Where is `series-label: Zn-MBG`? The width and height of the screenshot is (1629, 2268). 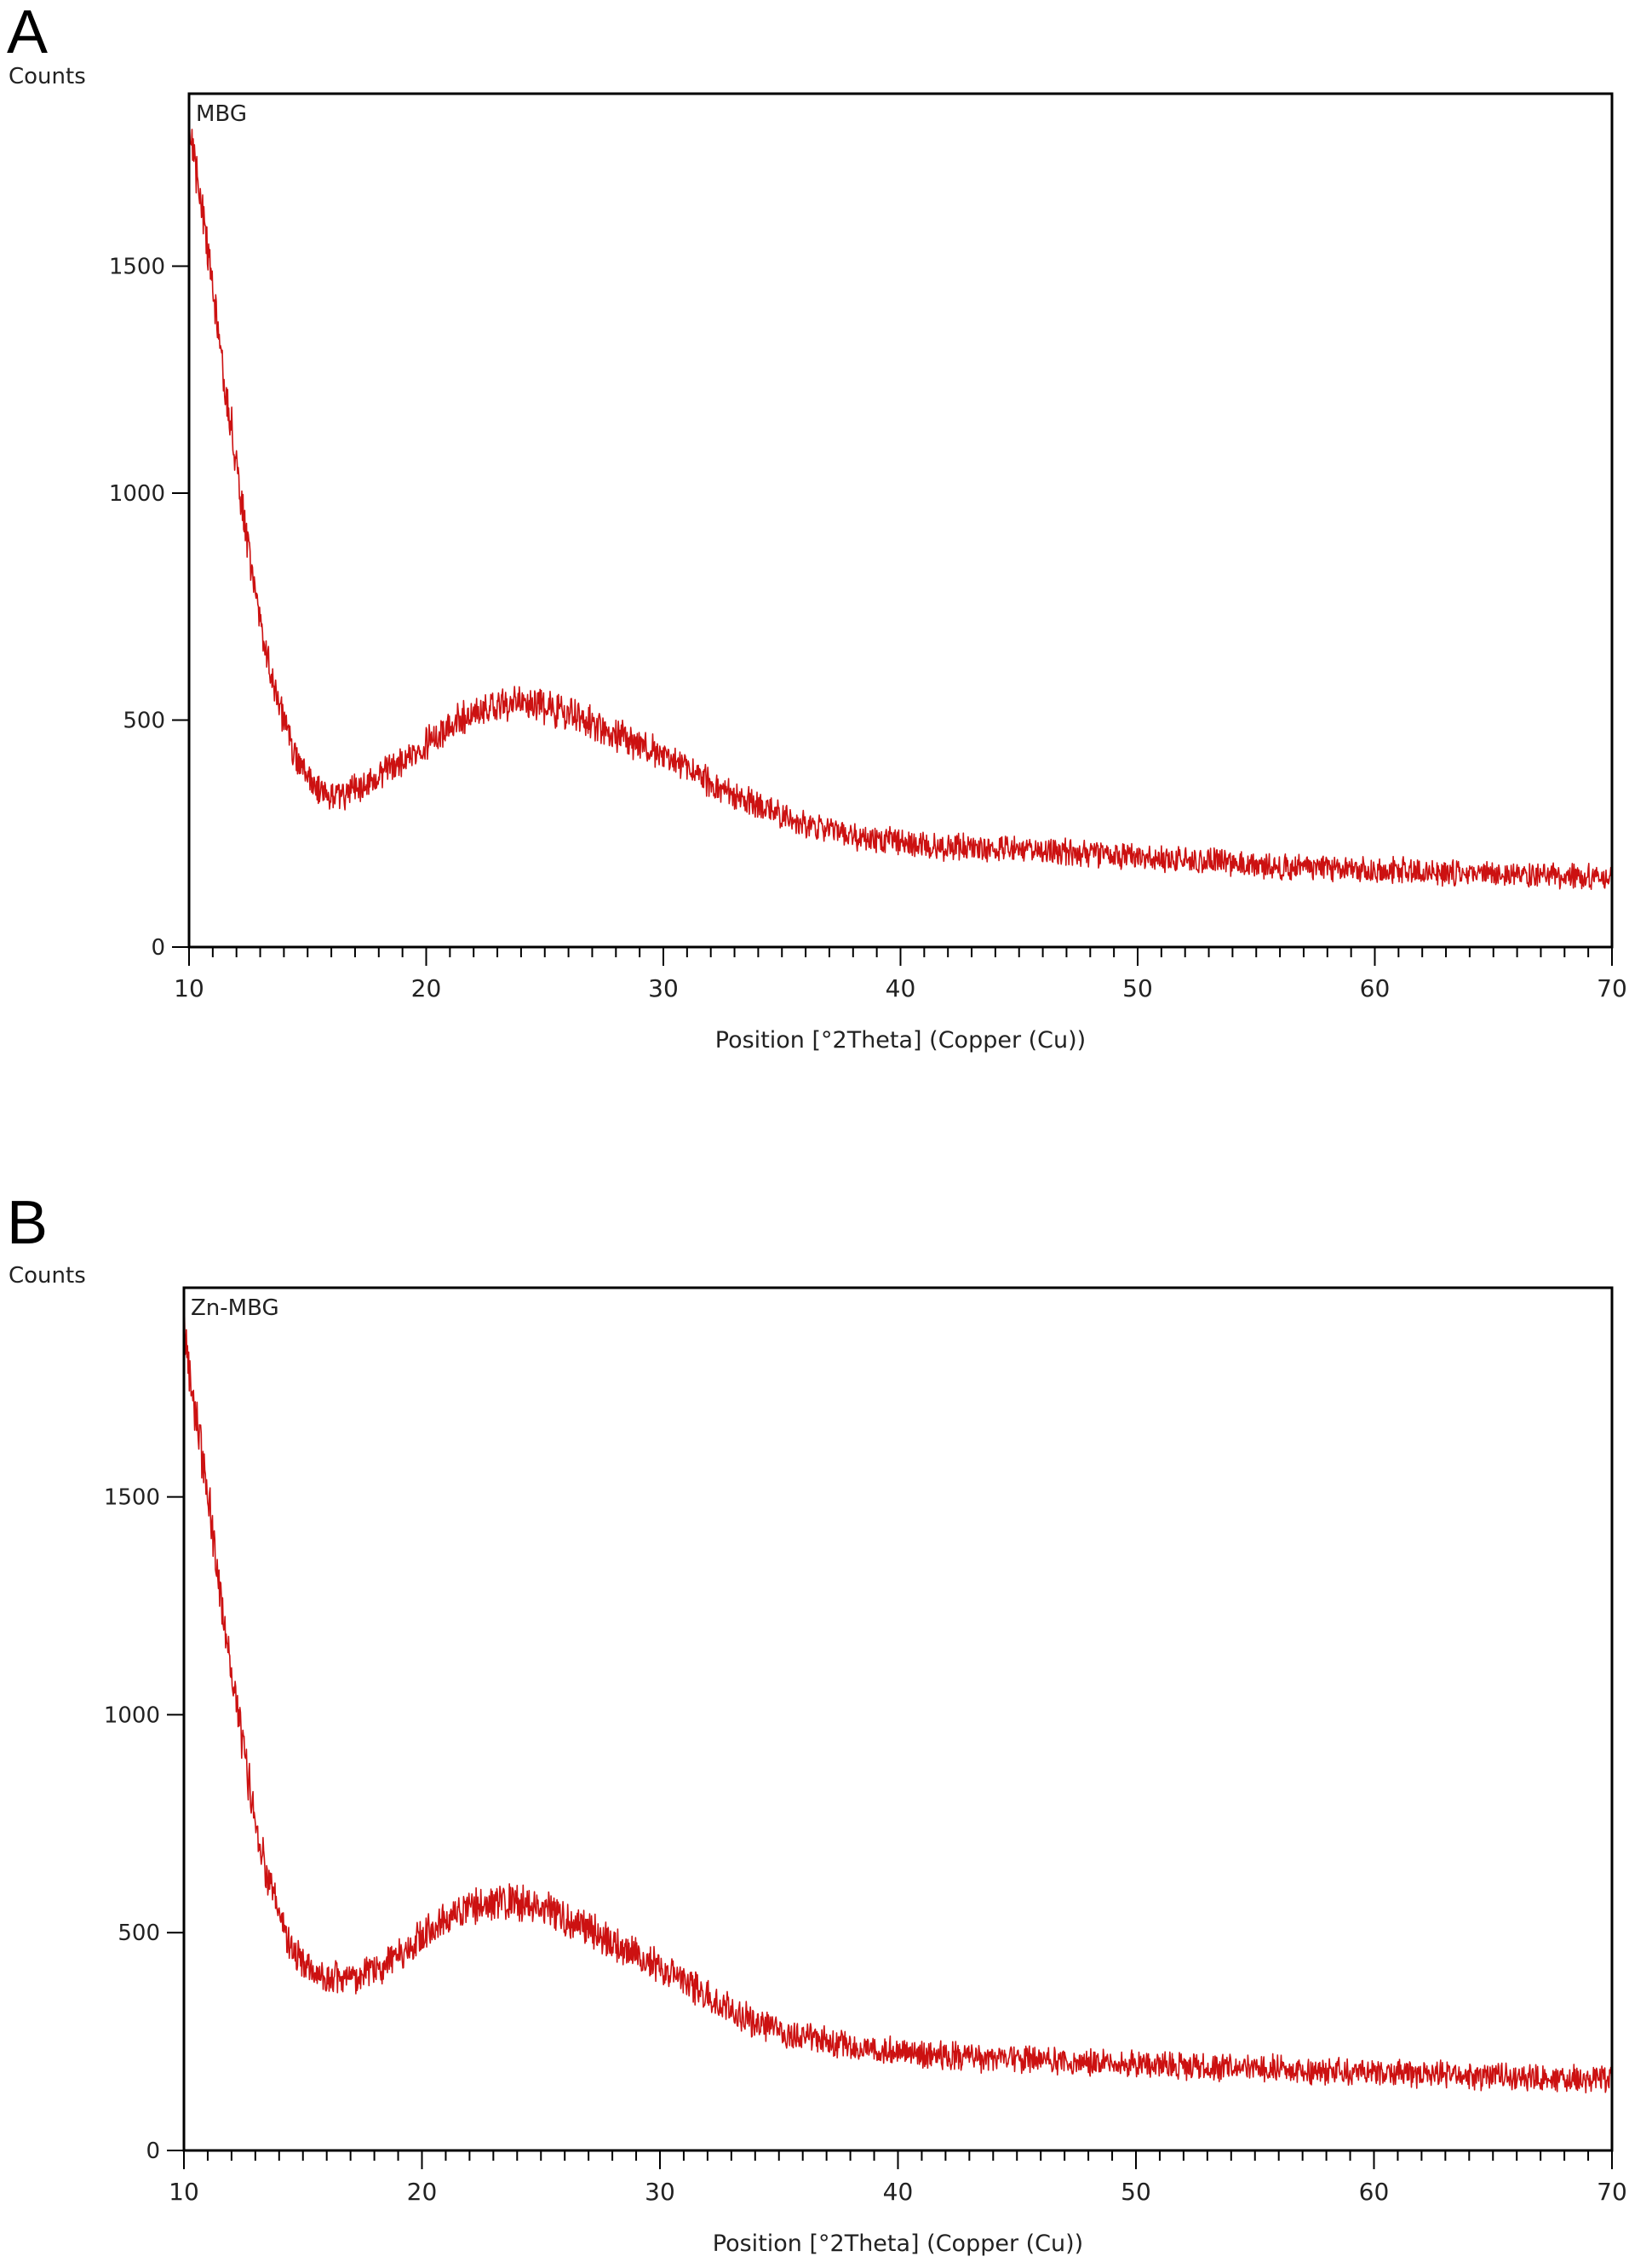 series-label: Zn-MBG is located at coordinates (235, 1308).